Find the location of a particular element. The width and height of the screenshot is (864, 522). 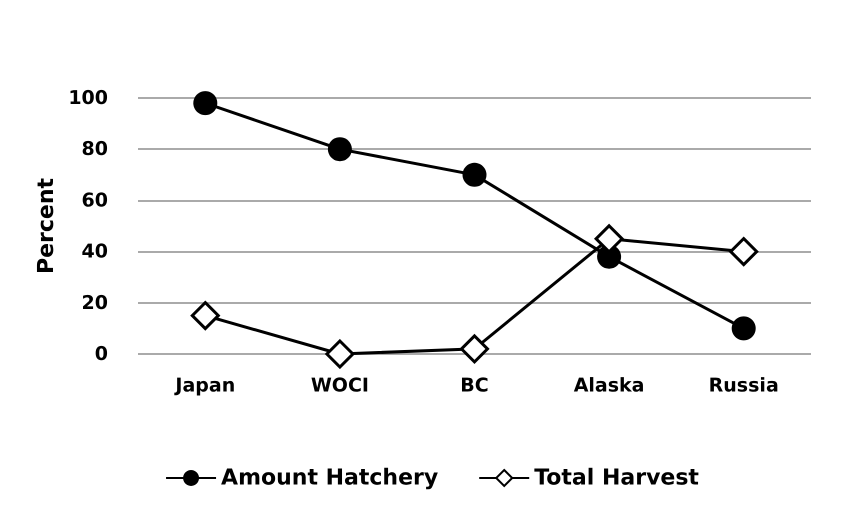

legend-label: Amount Hatchery is located at coordinates (329, 478).